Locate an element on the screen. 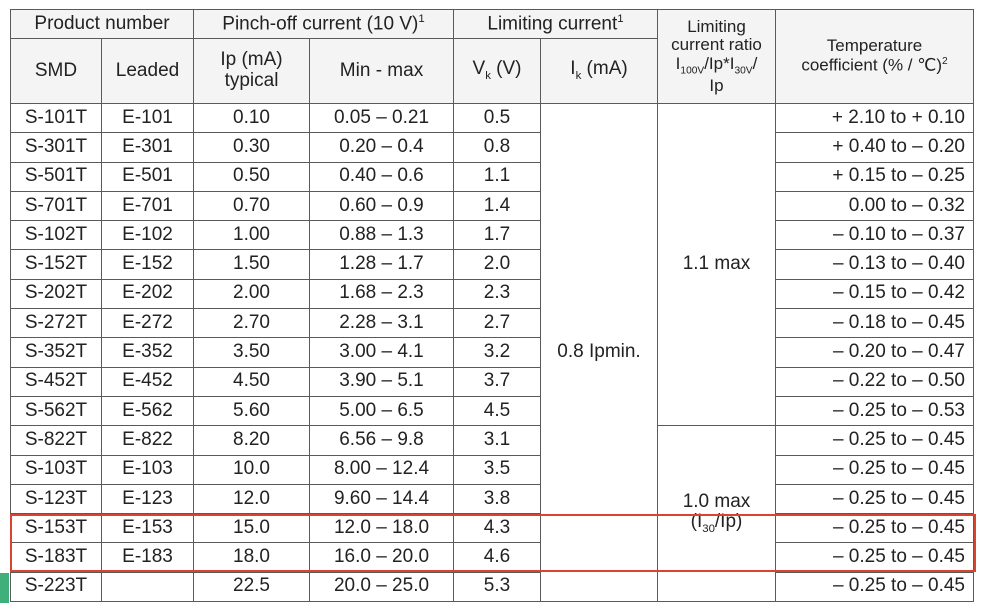 The height and width of the screenshot is (612, 992). cell-ip: 5.60 is located at coordinates (251, 411).